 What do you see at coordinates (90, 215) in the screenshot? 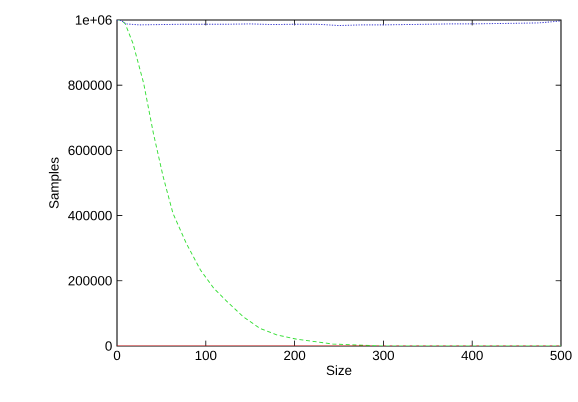
I see `y-tick-label: 400000` at bounding box center [90, 215].